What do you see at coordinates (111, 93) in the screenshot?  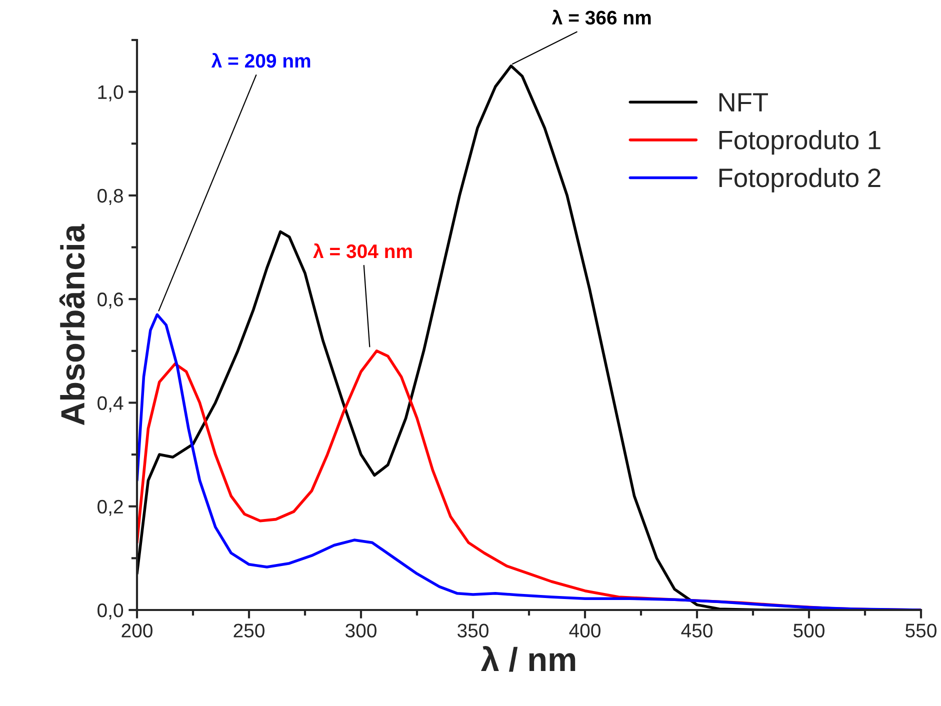 I see `y-tick-label: 1,0` at bounding box center [111, 93].